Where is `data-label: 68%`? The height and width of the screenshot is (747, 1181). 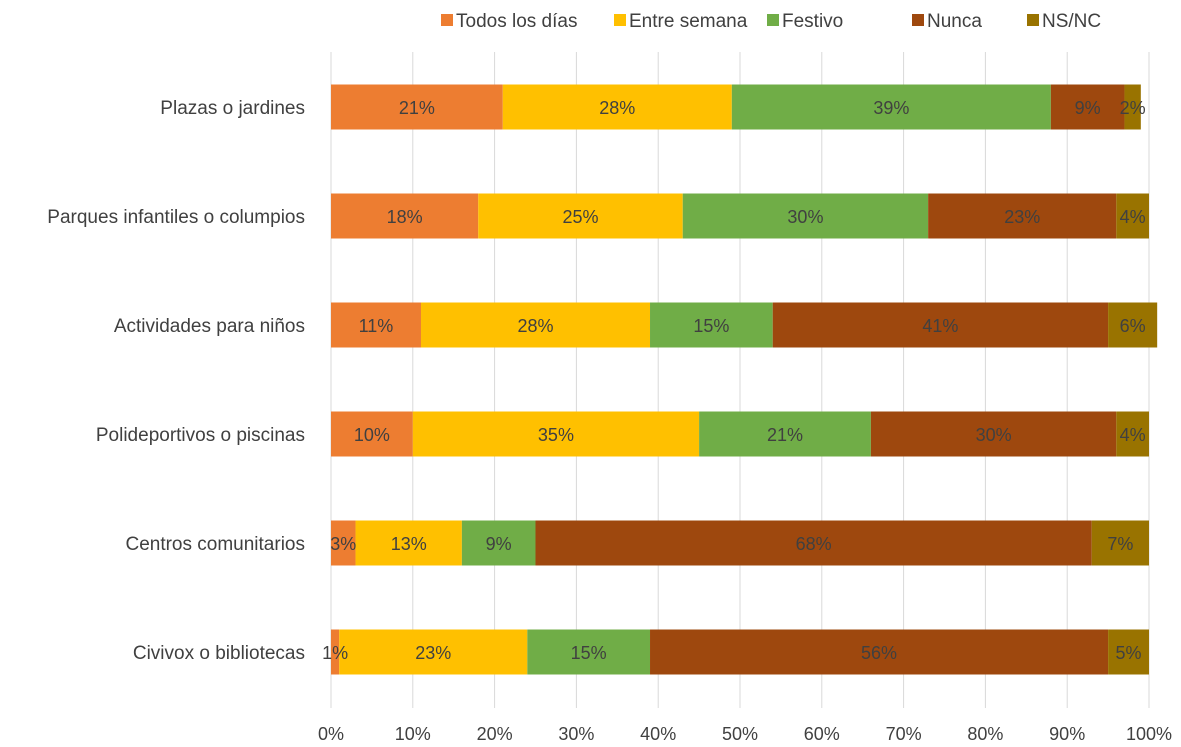
data-label: 68% is located at coordinates (814, 544).